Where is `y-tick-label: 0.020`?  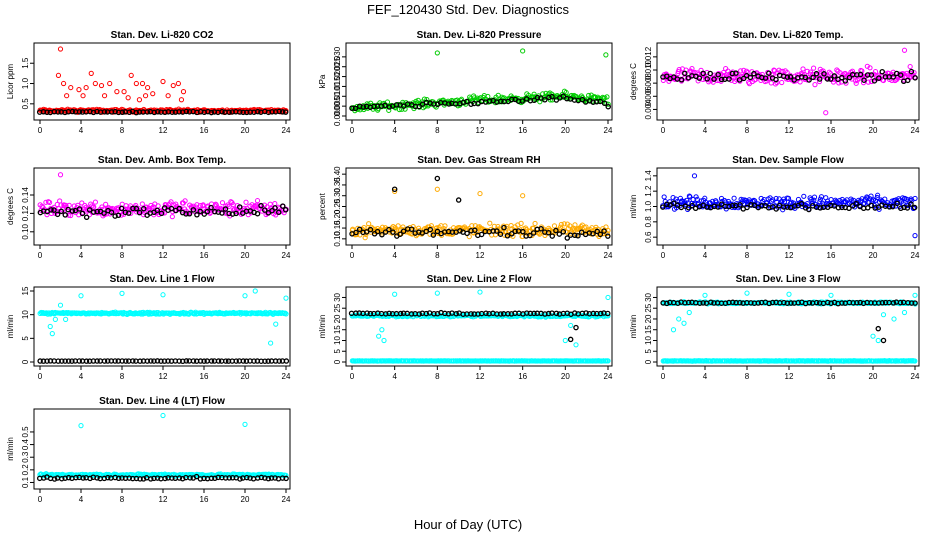
y-tick-label: 0.020 is located at coordinates (337, 76).